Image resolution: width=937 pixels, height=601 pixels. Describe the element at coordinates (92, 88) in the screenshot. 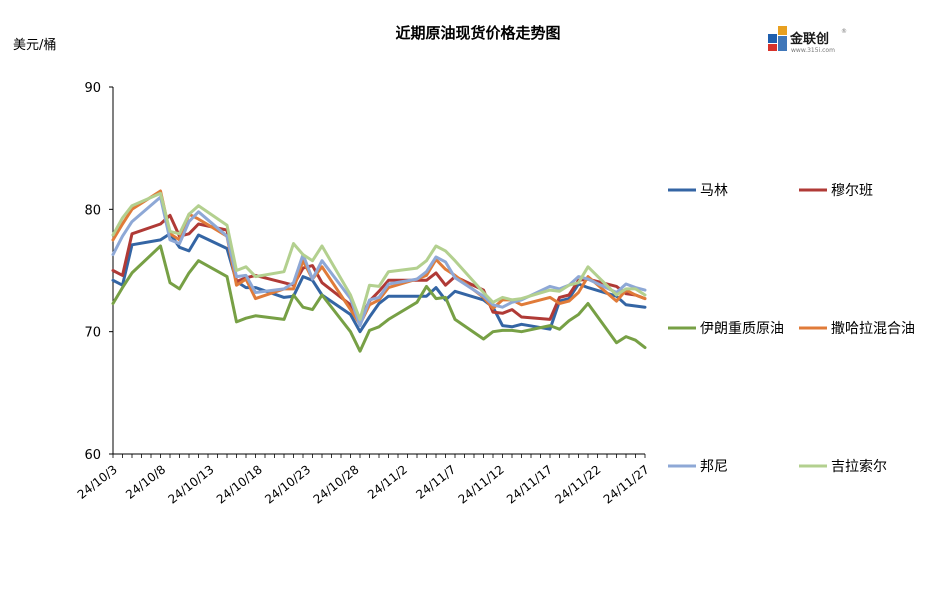

I see `y-tick-label: 90` at that location.